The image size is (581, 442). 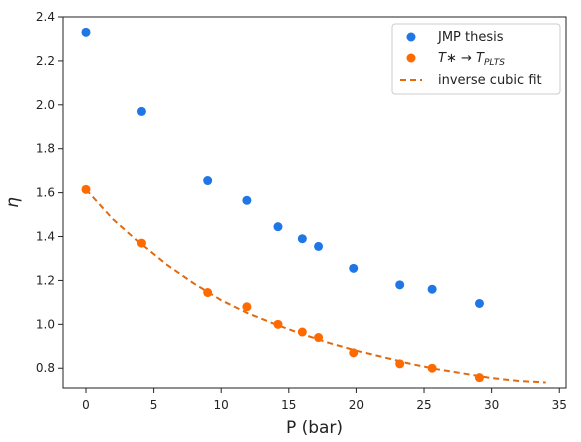 I want to click on legend: JMP thesis T∗ → TPLTS inverse cubic fit, so click(x=476, y=59).